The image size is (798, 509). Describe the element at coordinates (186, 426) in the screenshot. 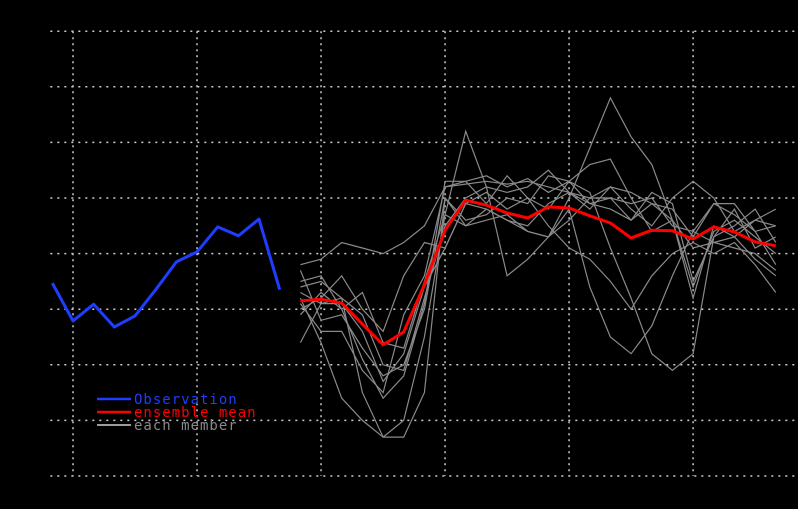

I see `legend-label-each-member: each member` at that location.